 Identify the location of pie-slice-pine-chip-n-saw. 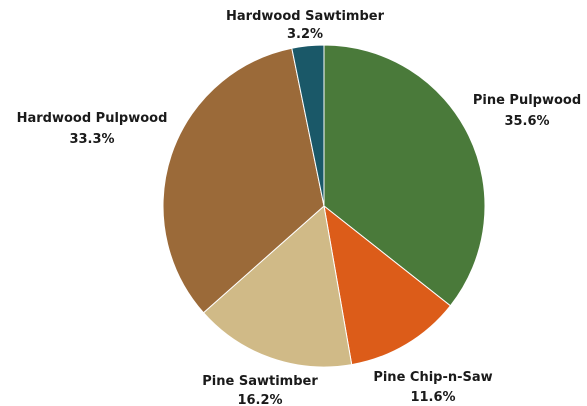
(387, 285).